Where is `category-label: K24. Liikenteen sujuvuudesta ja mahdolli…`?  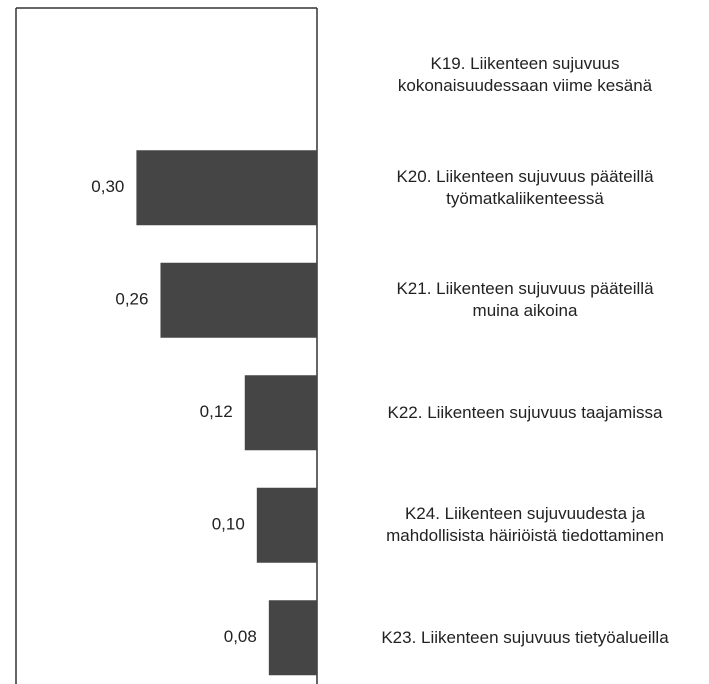 category-label: K24. Liikenteen sujuvuudesta ja mahdolli… is located at coordinates (525, 525).